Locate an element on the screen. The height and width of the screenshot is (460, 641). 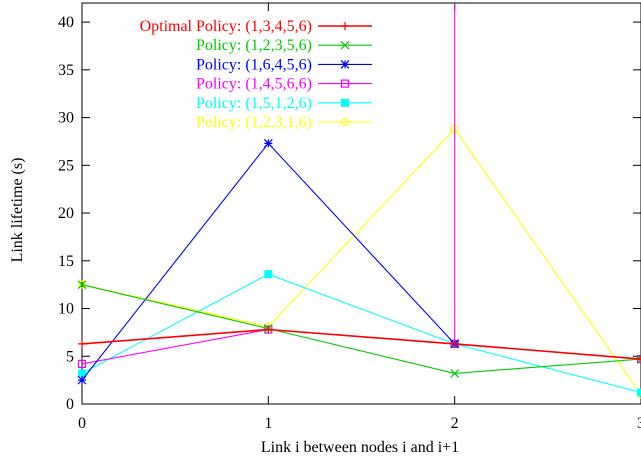
y-tick-label: 30 is located at coordinates (66, 118).